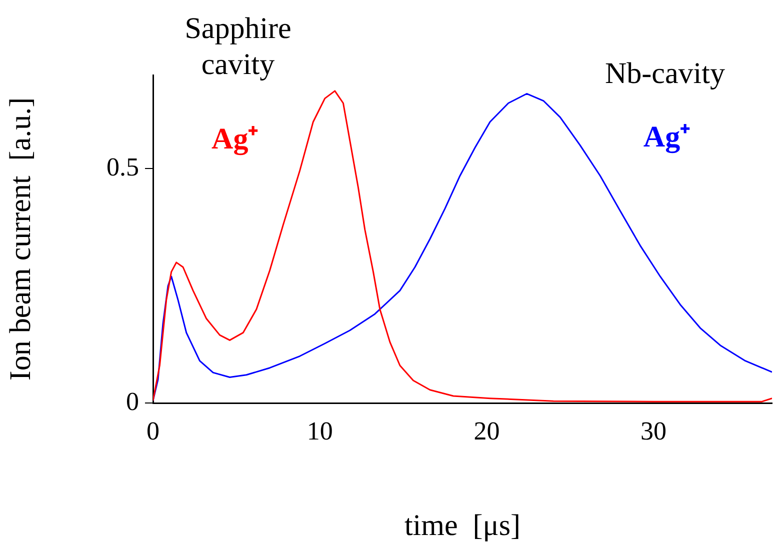 This screenshot has height=549, width=780. What do you see at coordinates (122, 167) in the screenshot?
I see `y-tick-label: 0.5` at bounding box center [122, 167].